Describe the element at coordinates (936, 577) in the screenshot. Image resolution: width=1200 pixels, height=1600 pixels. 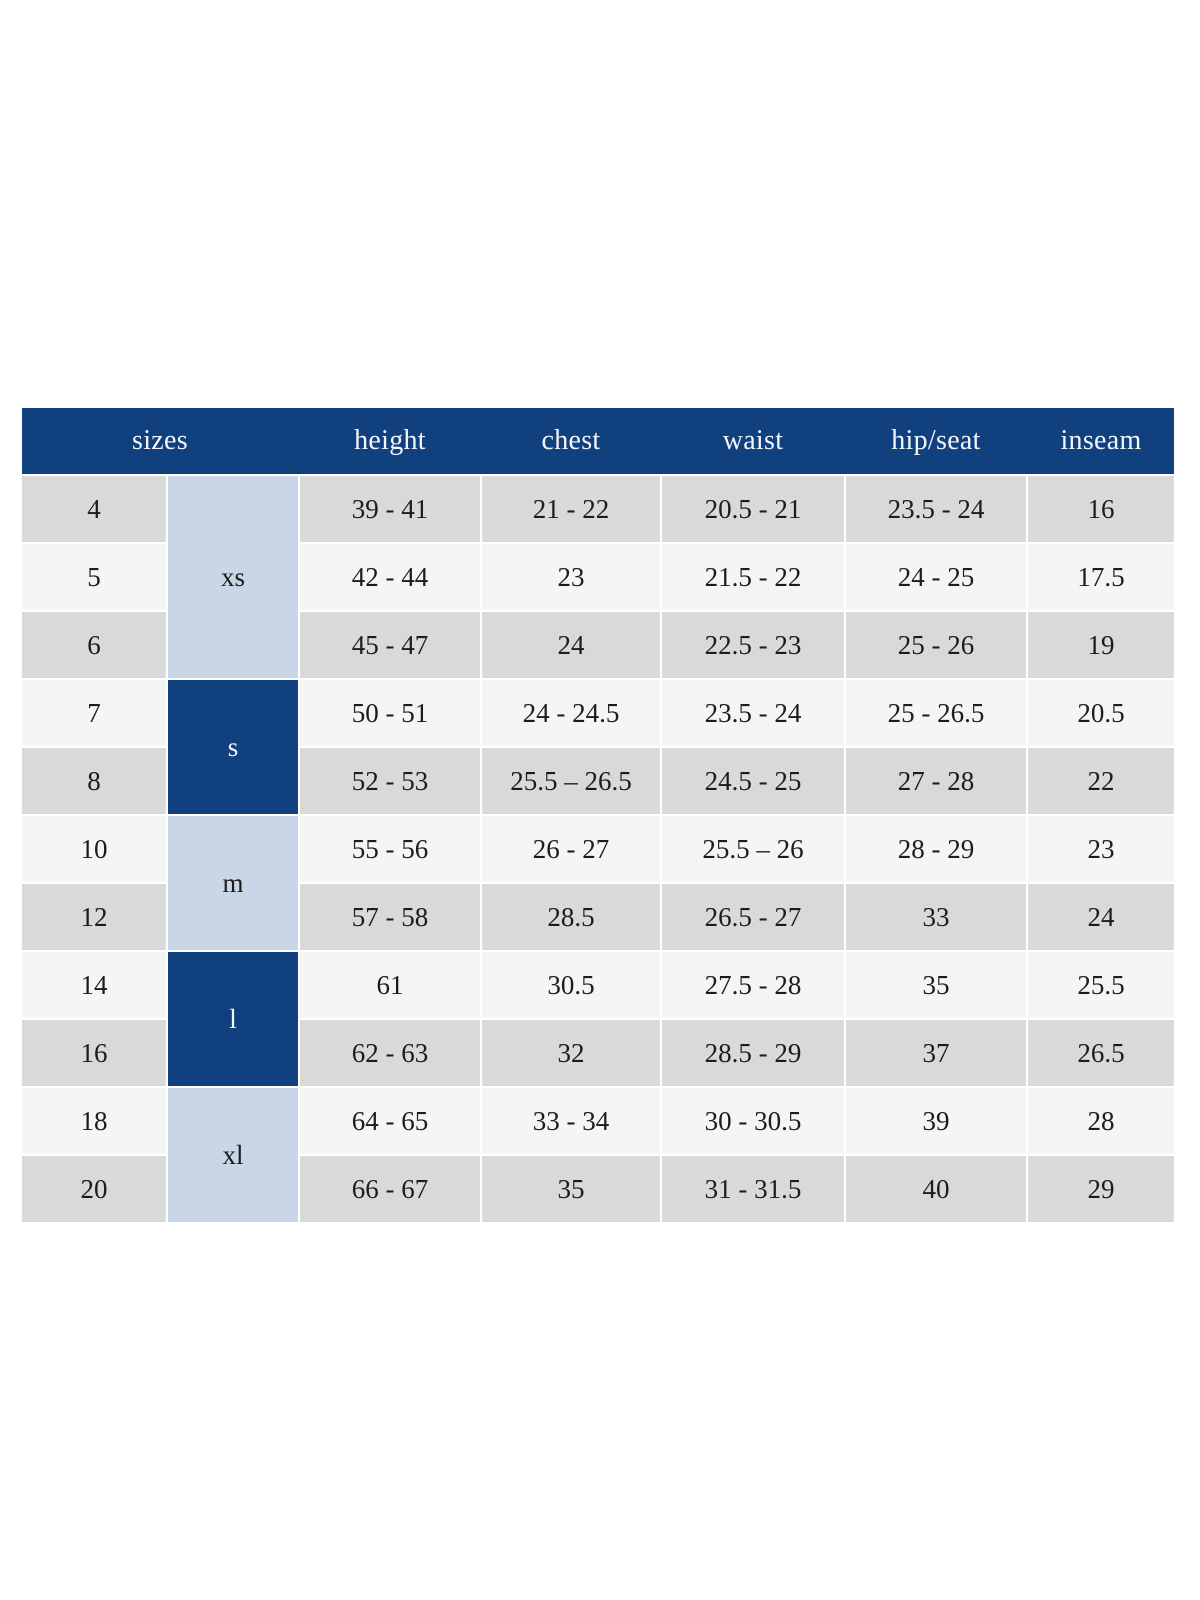
I see `hip-seat-cell: 24 - 25` at that location.